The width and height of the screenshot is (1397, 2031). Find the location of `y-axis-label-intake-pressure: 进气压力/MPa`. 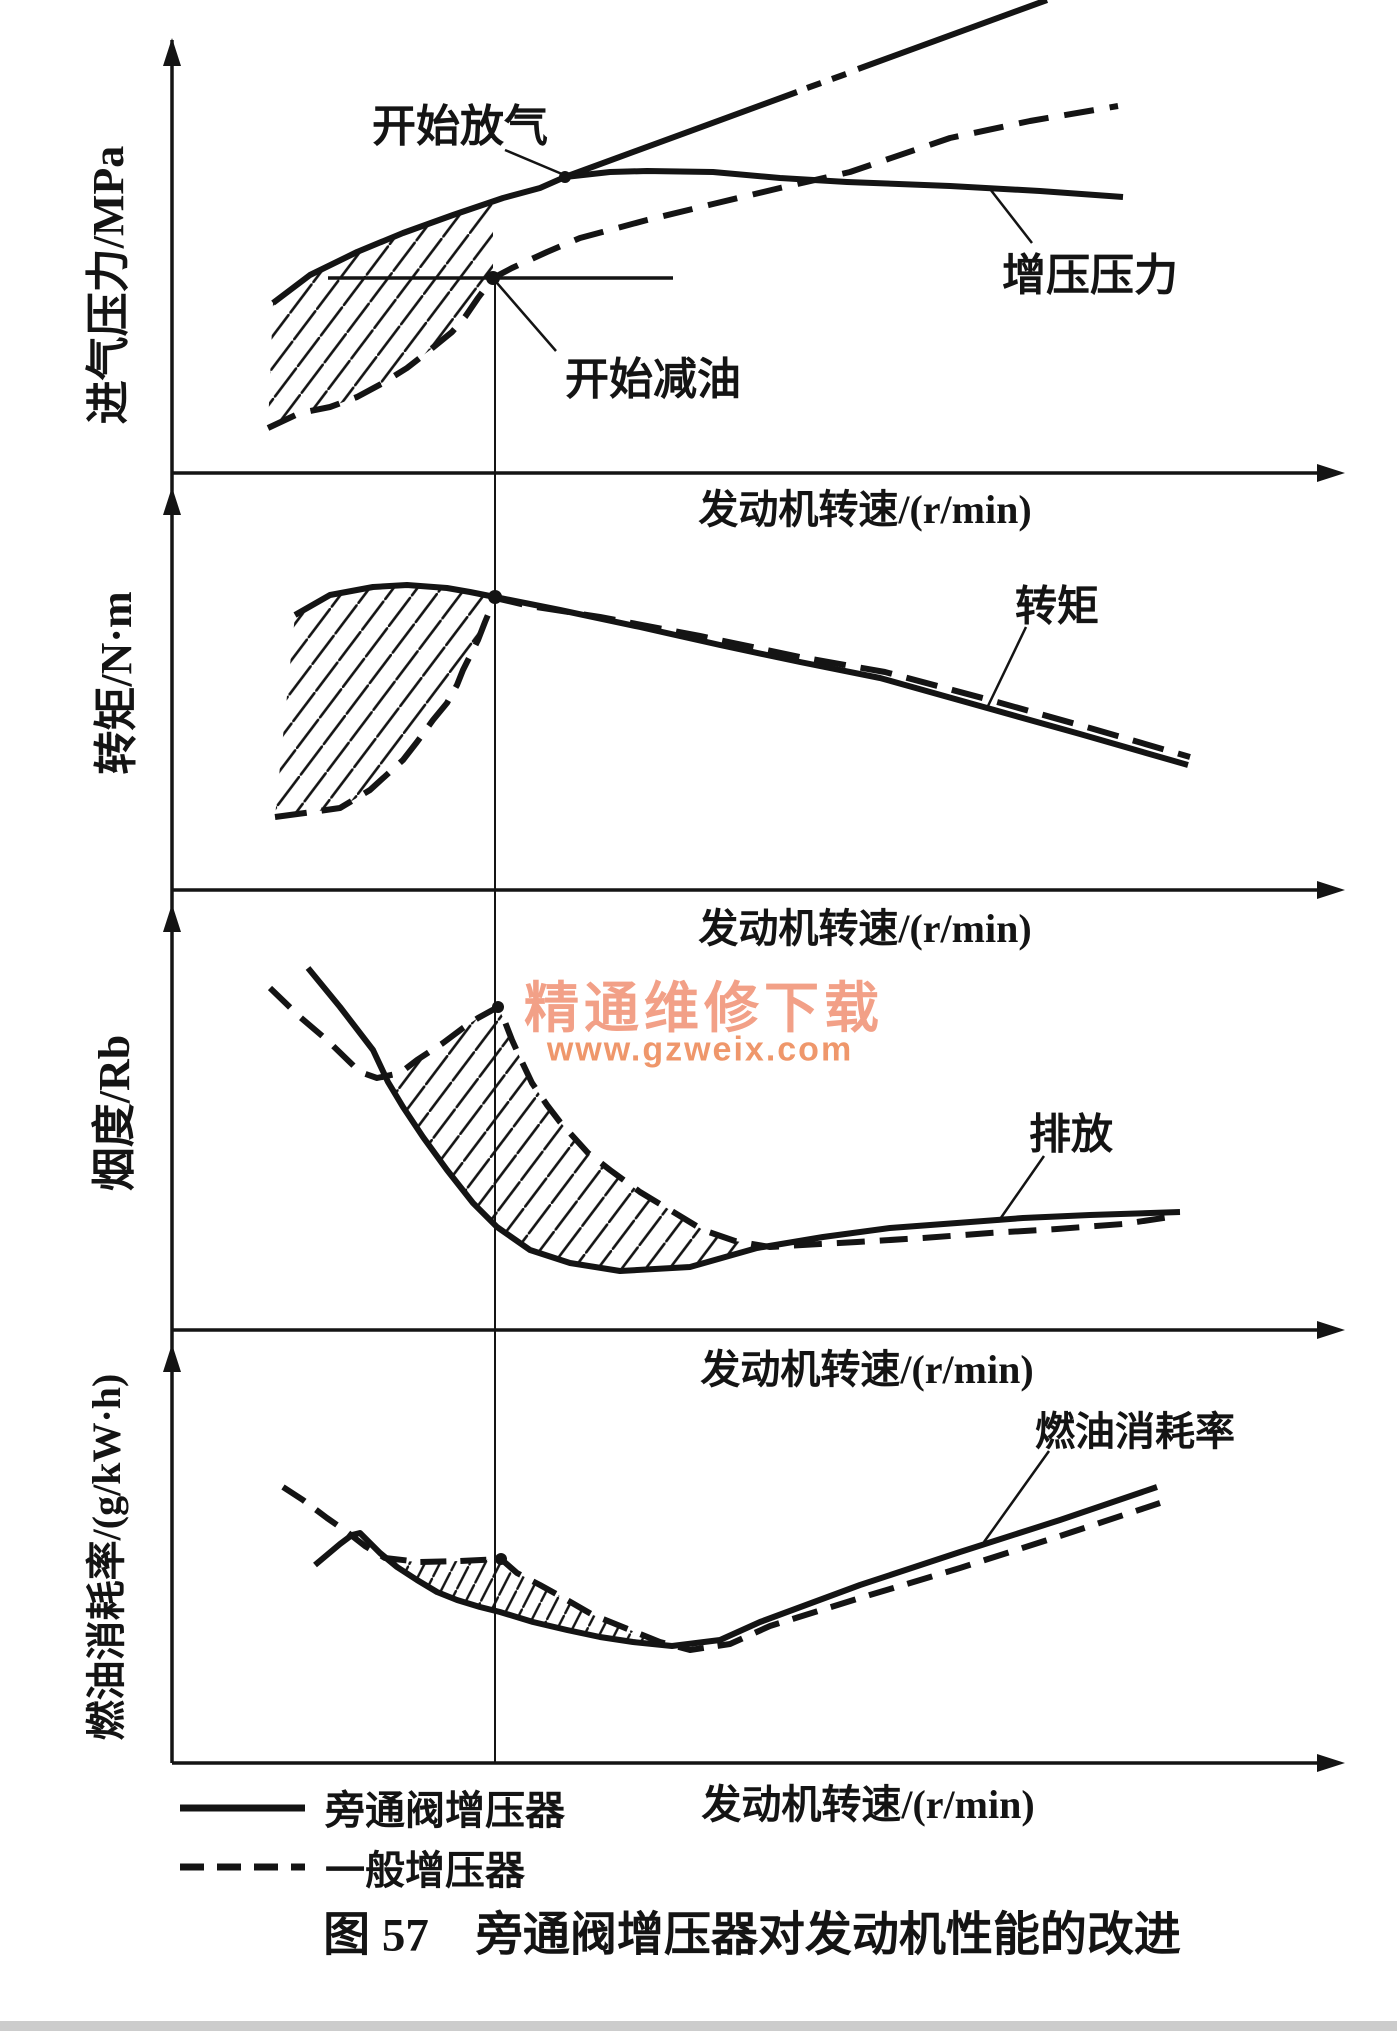

y-axis-label-intake-pressure: 进气压力/MPa is located at coordinates (108, 285).